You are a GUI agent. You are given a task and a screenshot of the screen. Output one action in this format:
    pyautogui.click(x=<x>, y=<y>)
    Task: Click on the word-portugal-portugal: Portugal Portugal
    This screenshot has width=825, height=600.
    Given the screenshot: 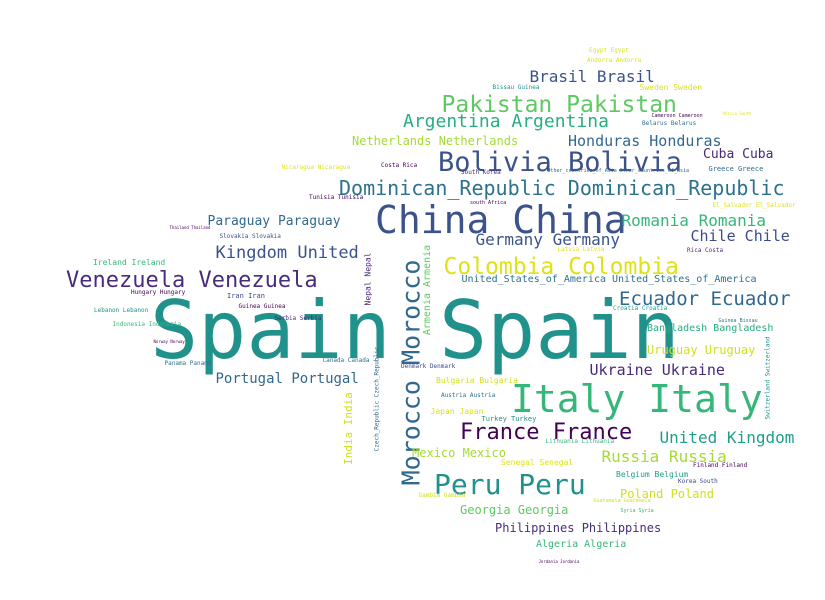 What is the action you would take?
    pyautogui.click(x=287, y=379)
    